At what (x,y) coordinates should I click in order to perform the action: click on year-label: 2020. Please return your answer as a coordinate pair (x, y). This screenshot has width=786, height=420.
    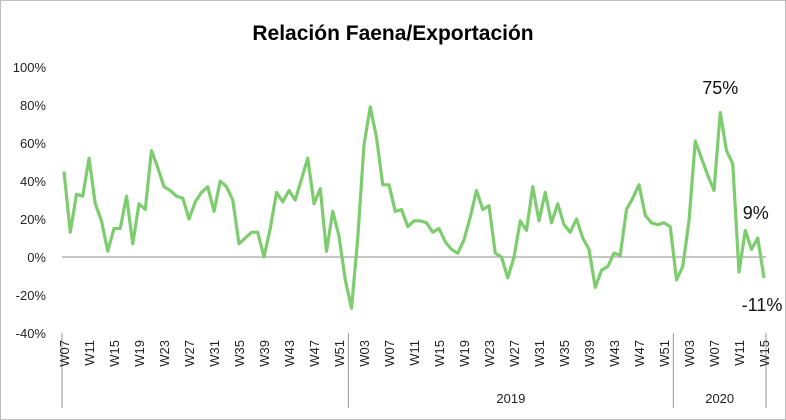
    Looking at the image, I should click on (719, 398).